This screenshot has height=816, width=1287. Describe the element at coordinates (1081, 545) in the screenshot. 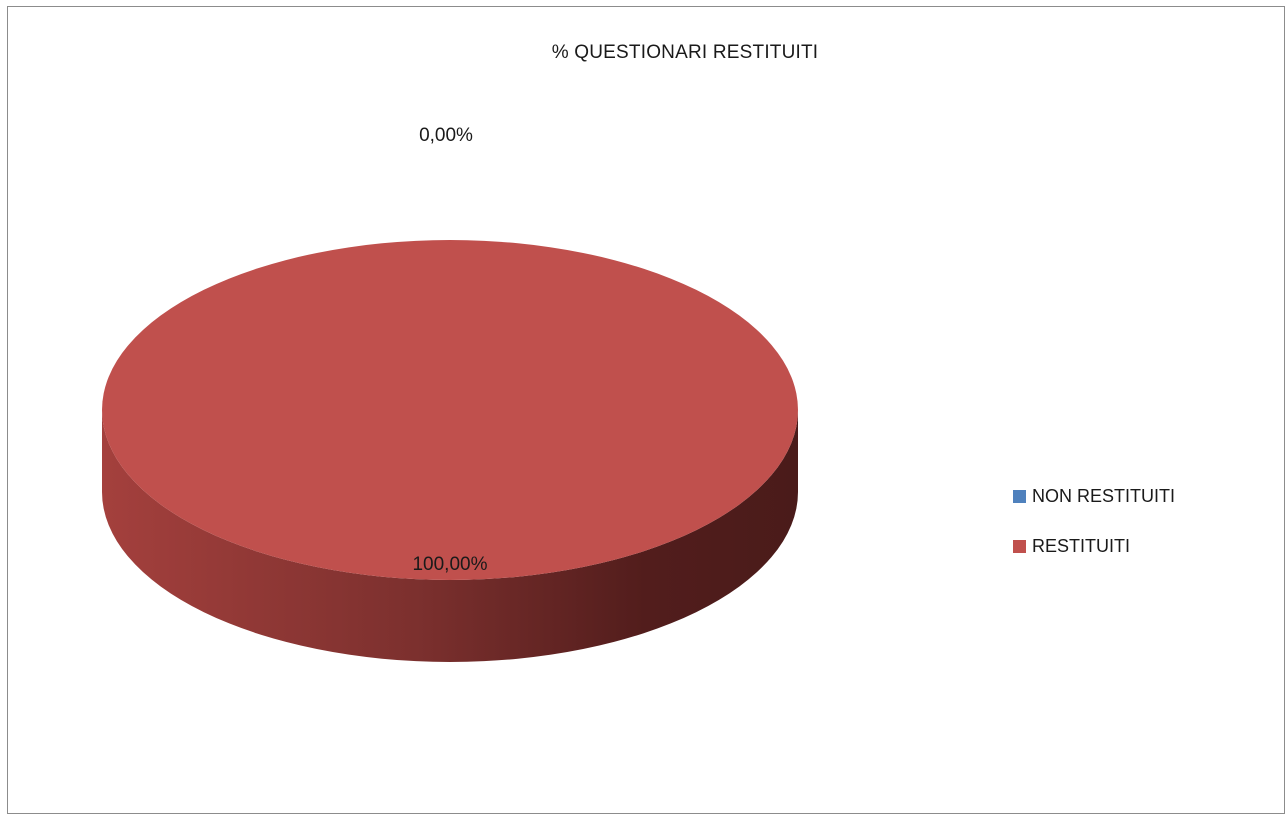

I see `legend-label-restituiti: RESTITUITI` at that location.